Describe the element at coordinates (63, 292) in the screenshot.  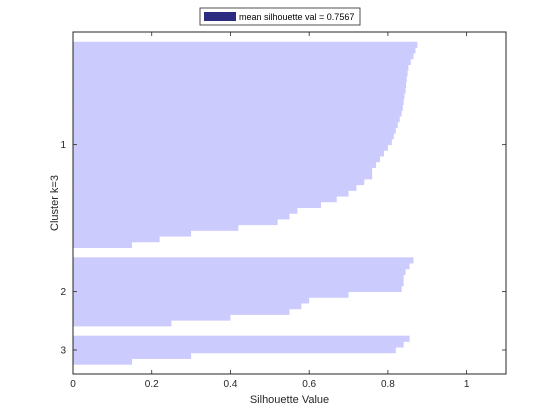
I see `y-tick-label: 2` at that location.